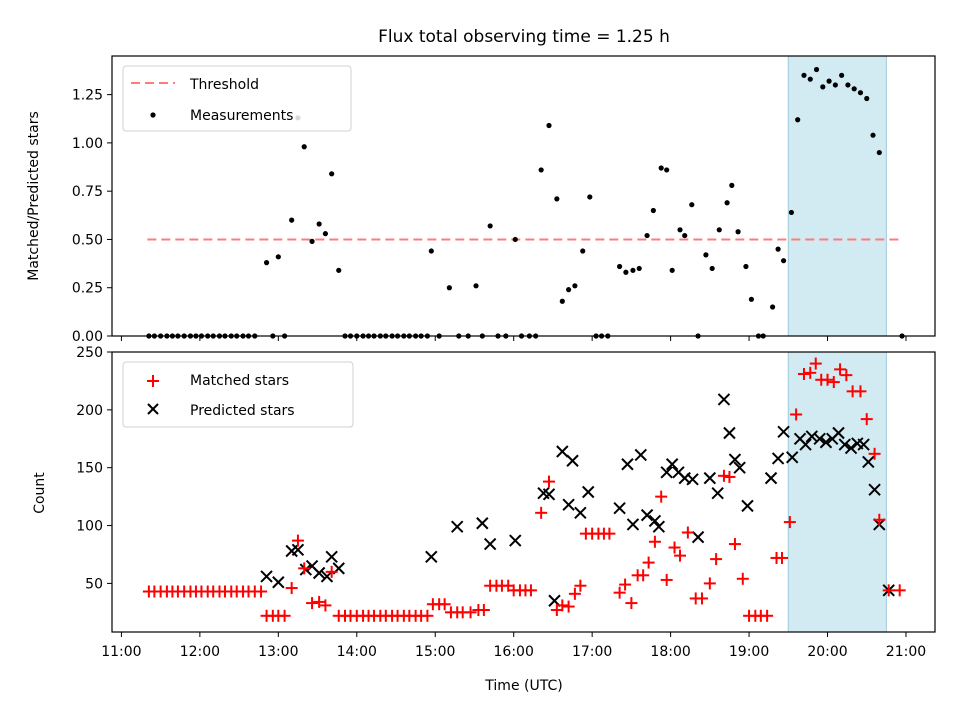 The height and width of the screenshot is (720, 960). Describe the element at coordinates (34, 196) in the screenshot. I see `top-y-axis-label: Matched/Predicted stars` at that location.